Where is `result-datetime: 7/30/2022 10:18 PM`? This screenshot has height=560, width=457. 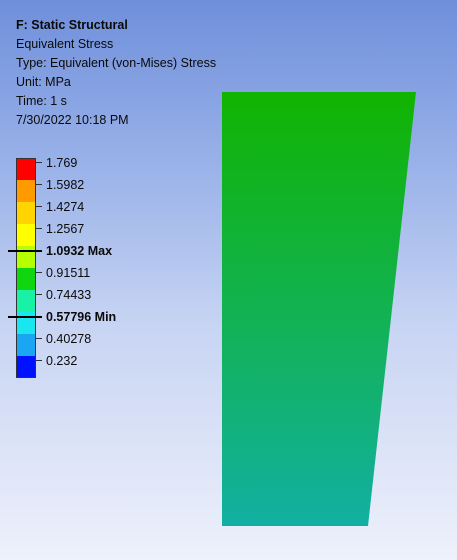 result-datetime: 7/30/2022 10:18 PM is located at coordinates (72, 120).